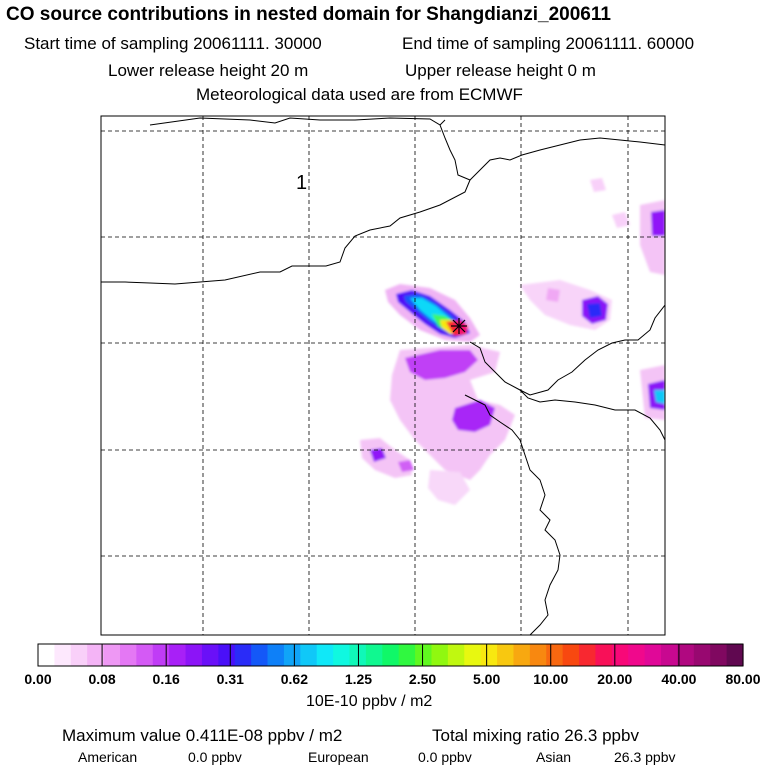 The width and height of the screenshot is (768, 768). Describe the element at coordinates (535, 735) in the screenshot. I see `total-mixing-ratio-label: Total mixing ratio 26.3 ppbv` at that location.